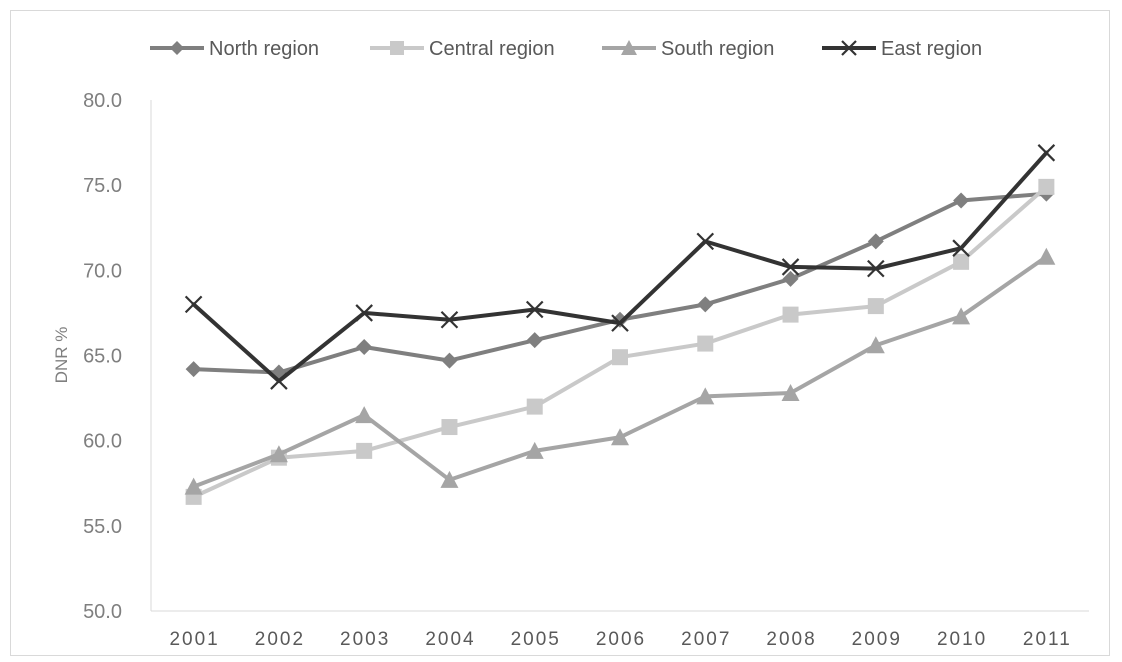 The width and height of the screenshot is (1122, 662). I want to click on x-tick-label: 2003, so click(365, 639).